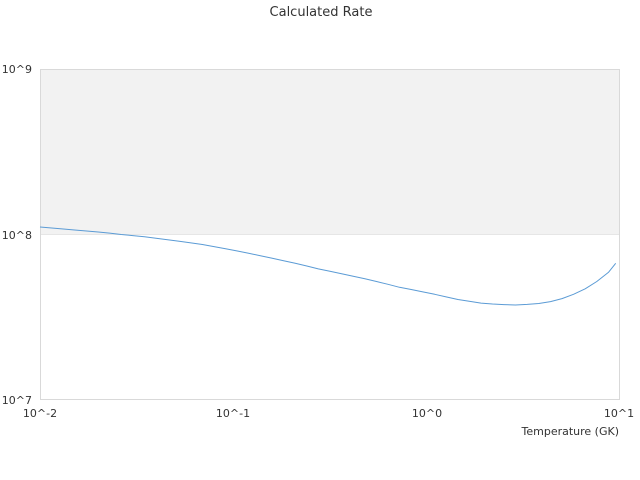 This screenshot has width=640, height=480. I want to click on y-tick-label-2: 10^9, so click(17, 69).